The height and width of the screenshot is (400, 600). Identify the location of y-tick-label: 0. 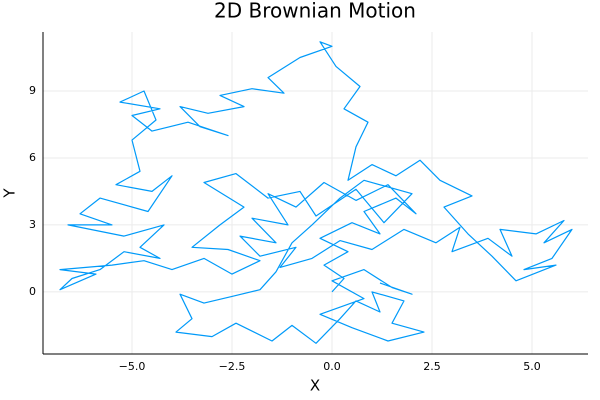
(32, 291).